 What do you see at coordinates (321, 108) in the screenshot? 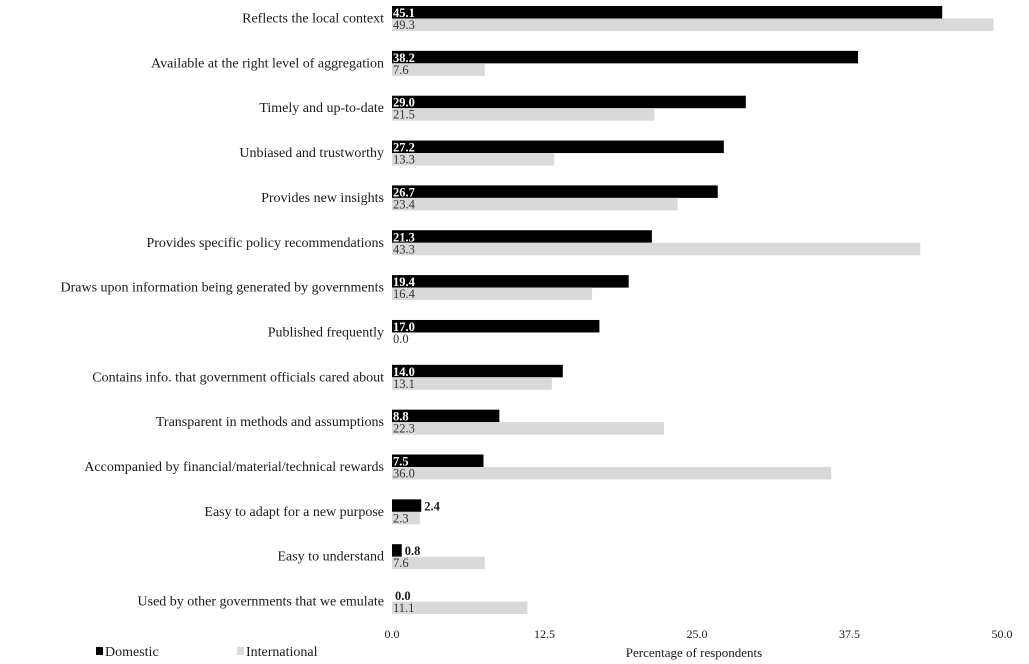
I see `category-label: Timely and up-to-date` at bounding box center [321, 108].